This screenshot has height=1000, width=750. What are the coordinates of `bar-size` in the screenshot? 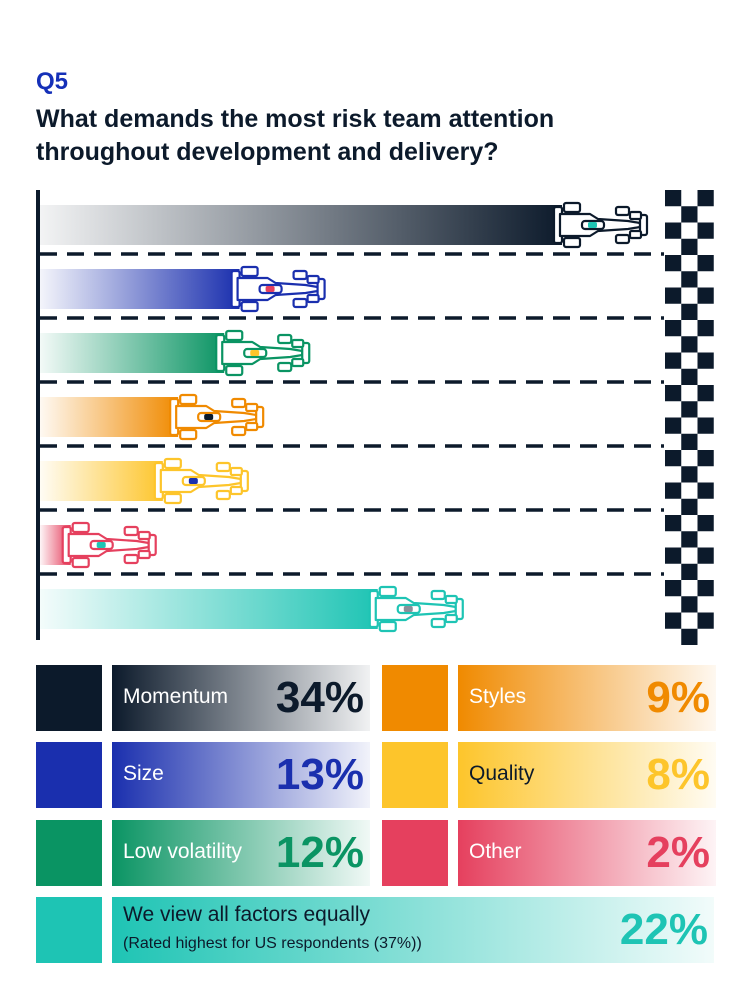 It's located at (140, 289).